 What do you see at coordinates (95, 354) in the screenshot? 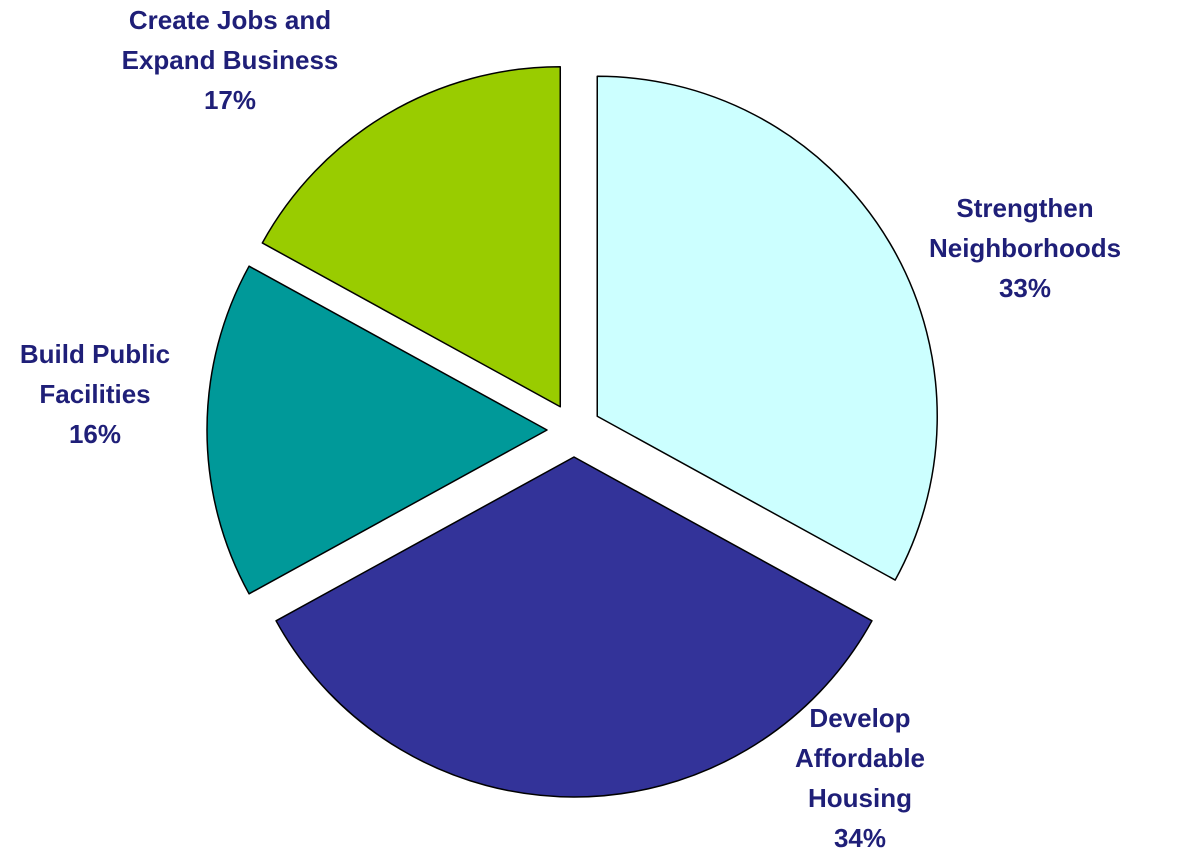
I see `slice-label-line: Build Public` at bounding box center [95, 354].